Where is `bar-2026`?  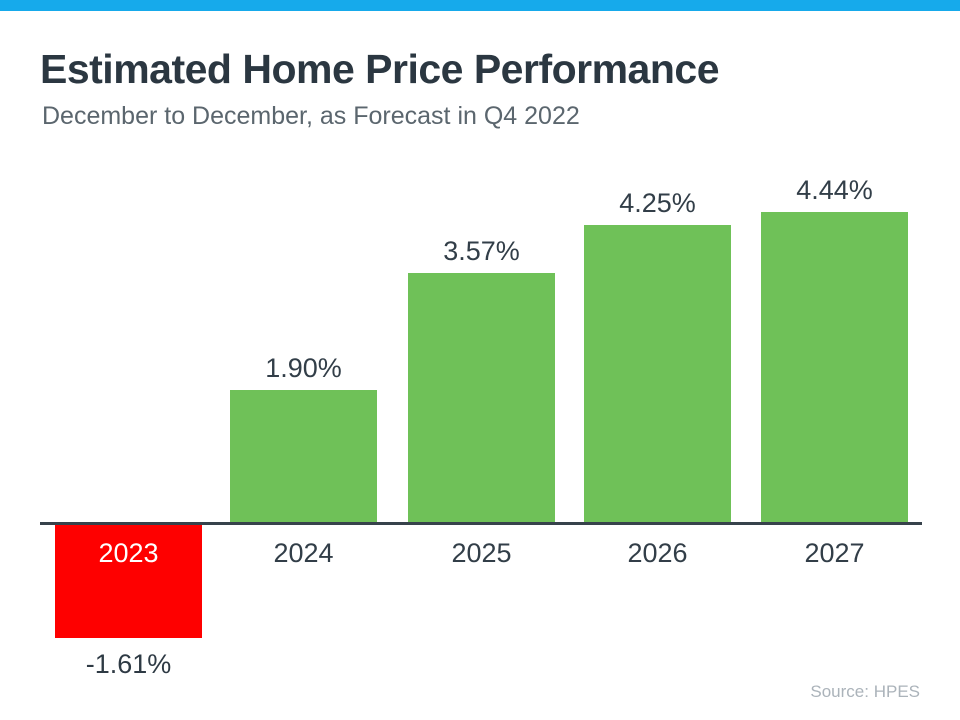 bar-2026 is located at coordinates (657, 374).